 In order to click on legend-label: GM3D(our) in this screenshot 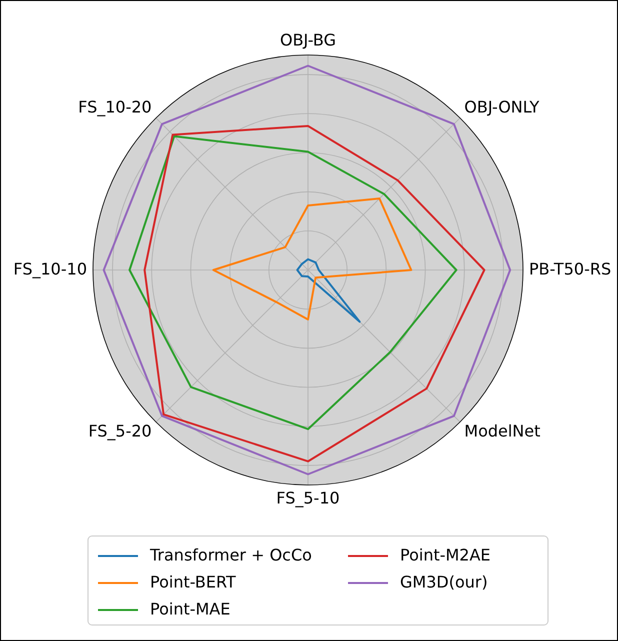, I will do `click(444, 582)`.